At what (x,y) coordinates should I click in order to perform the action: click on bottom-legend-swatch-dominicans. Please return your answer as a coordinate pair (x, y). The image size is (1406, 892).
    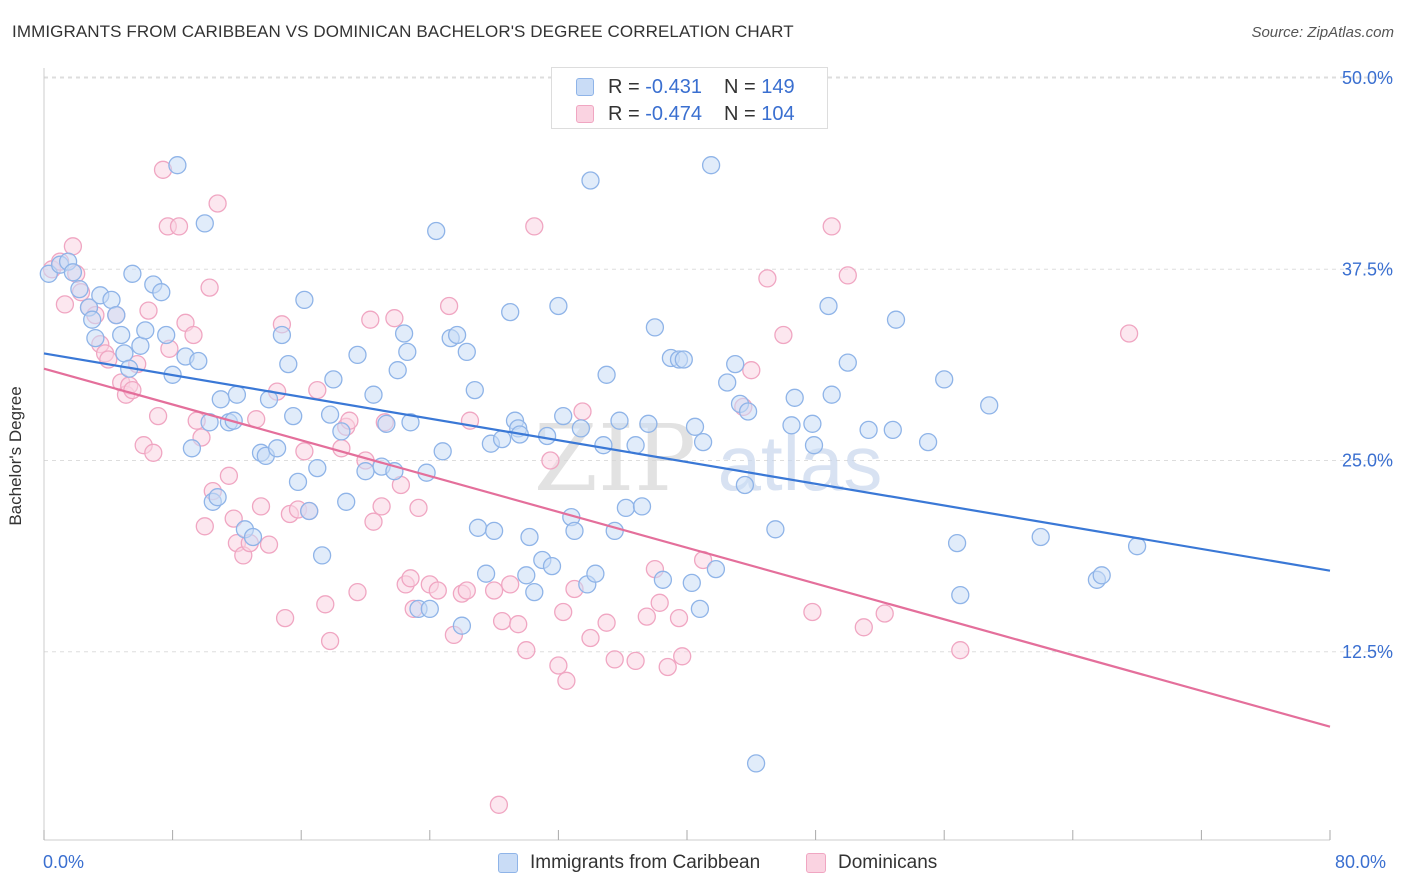
    Looking at the image, I should click on (816, 863).